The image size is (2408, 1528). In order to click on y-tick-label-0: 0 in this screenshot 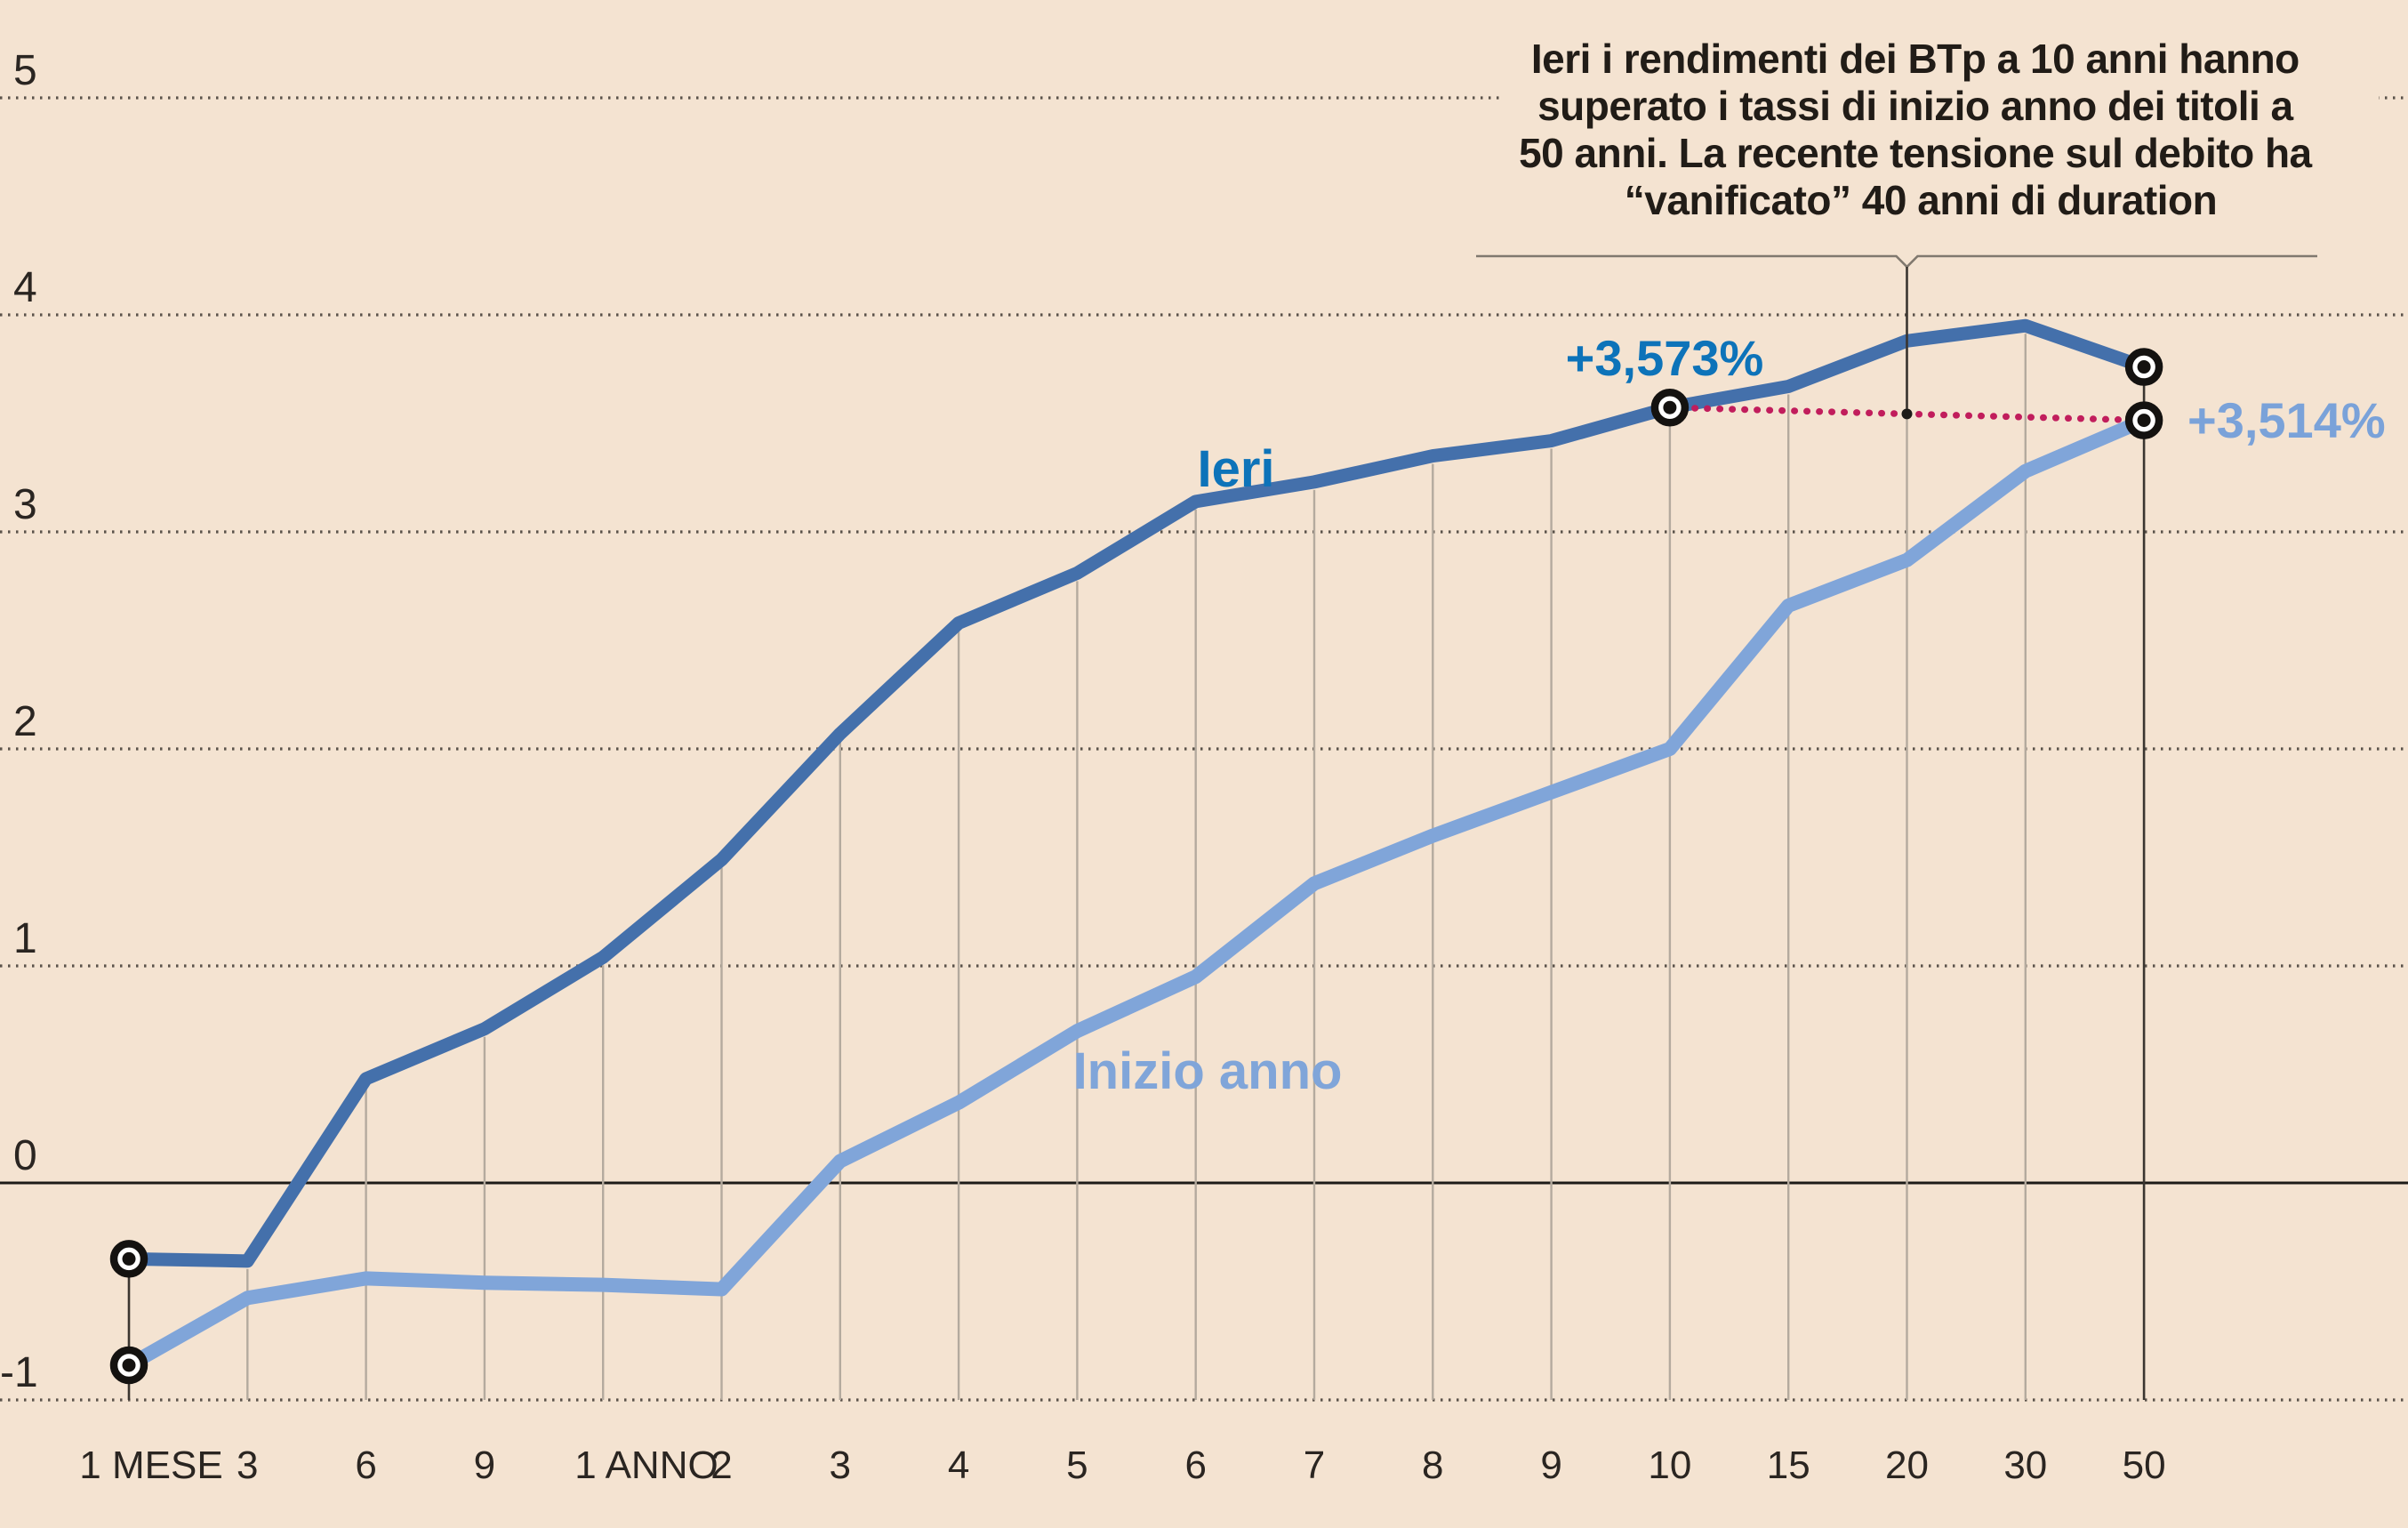, I will do `click(25, 1156)`.